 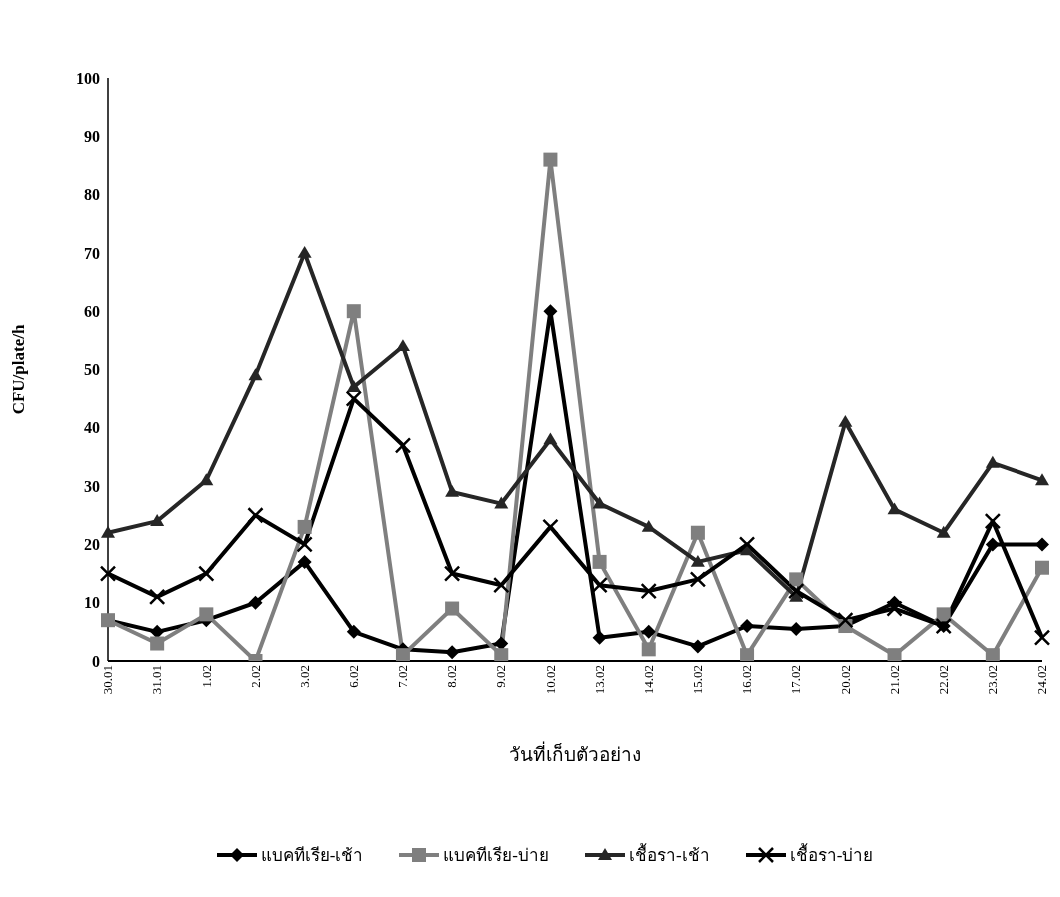 What do you see at coordinates (92, 253) in the screenshot?
I see `y-tick-label: 70` at bounding box center [92, 253].